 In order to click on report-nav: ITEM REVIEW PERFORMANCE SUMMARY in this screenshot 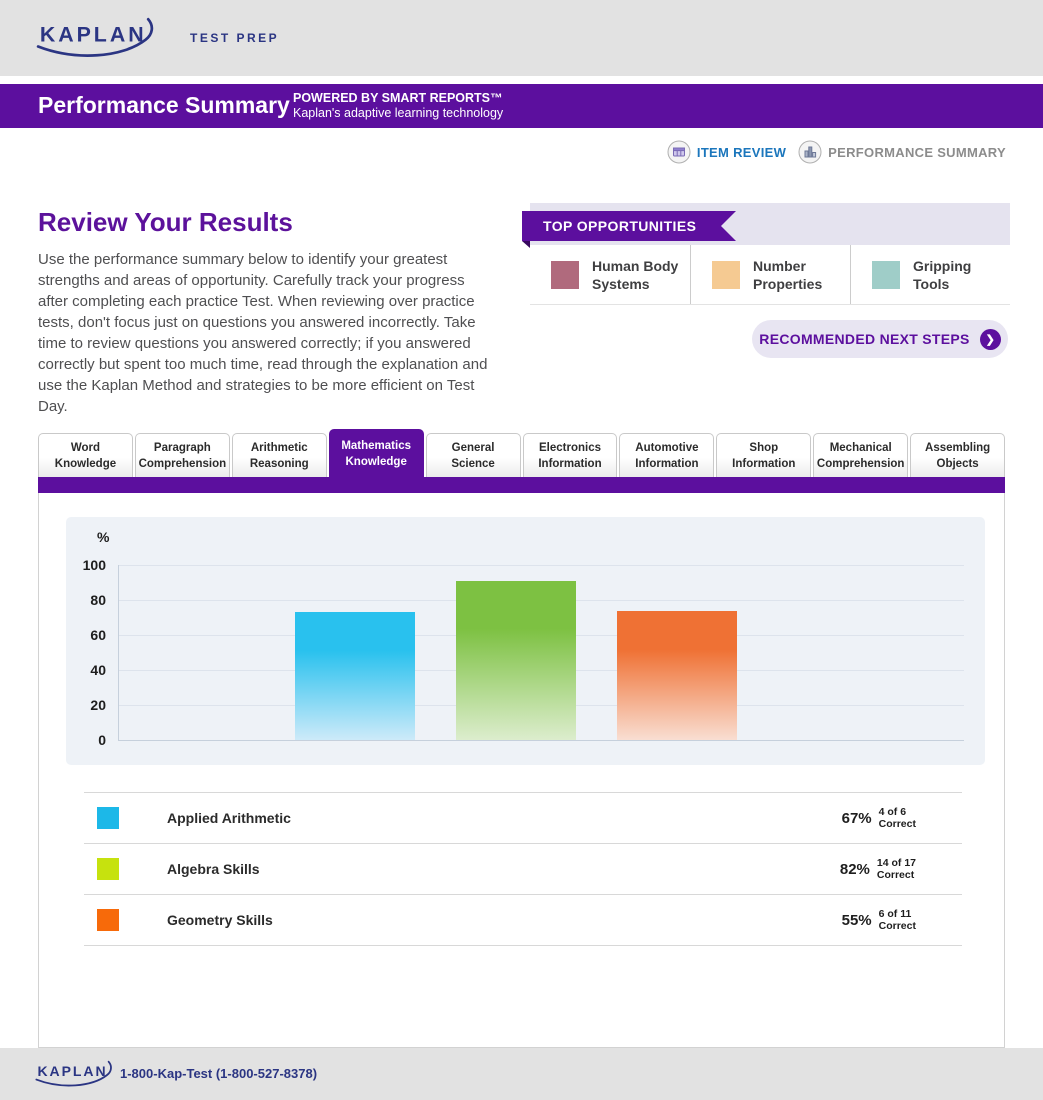, I will do `click(836, 152)`.